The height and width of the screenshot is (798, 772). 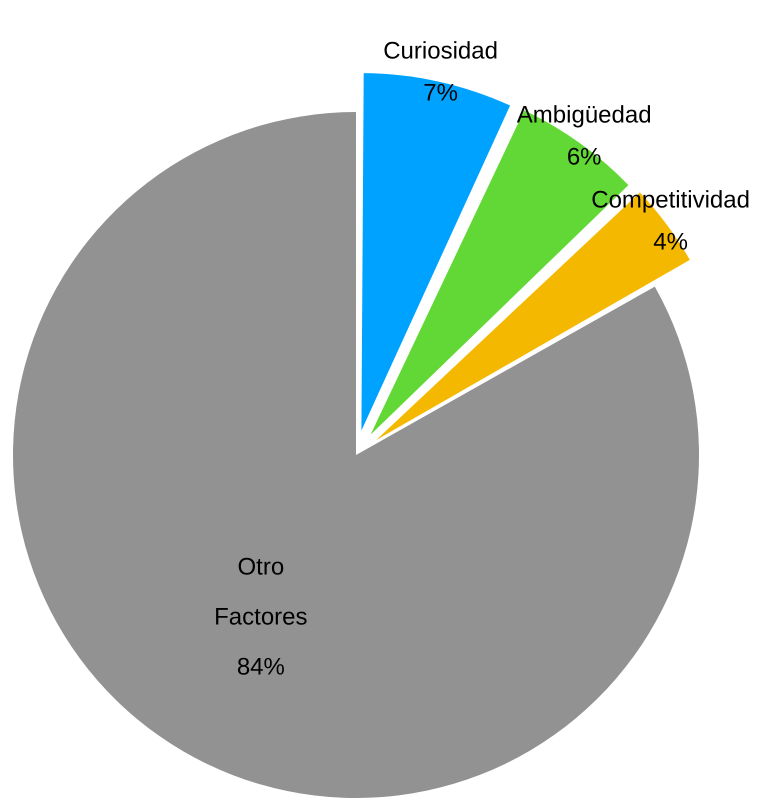 What do you see at coordinates (260, 667) in the screenshot?
I see `data-label: 84%` at bounding box center [260, 667].